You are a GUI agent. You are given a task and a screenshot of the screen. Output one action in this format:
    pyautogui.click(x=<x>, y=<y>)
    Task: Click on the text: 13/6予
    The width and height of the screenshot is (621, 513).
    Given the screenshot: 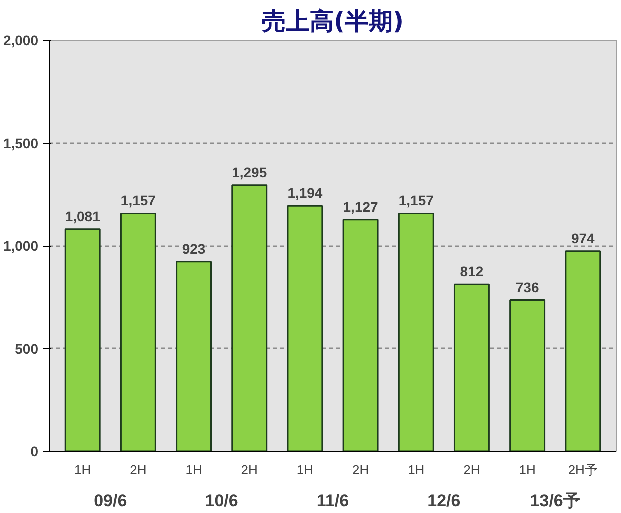 What is the action you would take?
    pyautogui.click(x=555, y=501)
    